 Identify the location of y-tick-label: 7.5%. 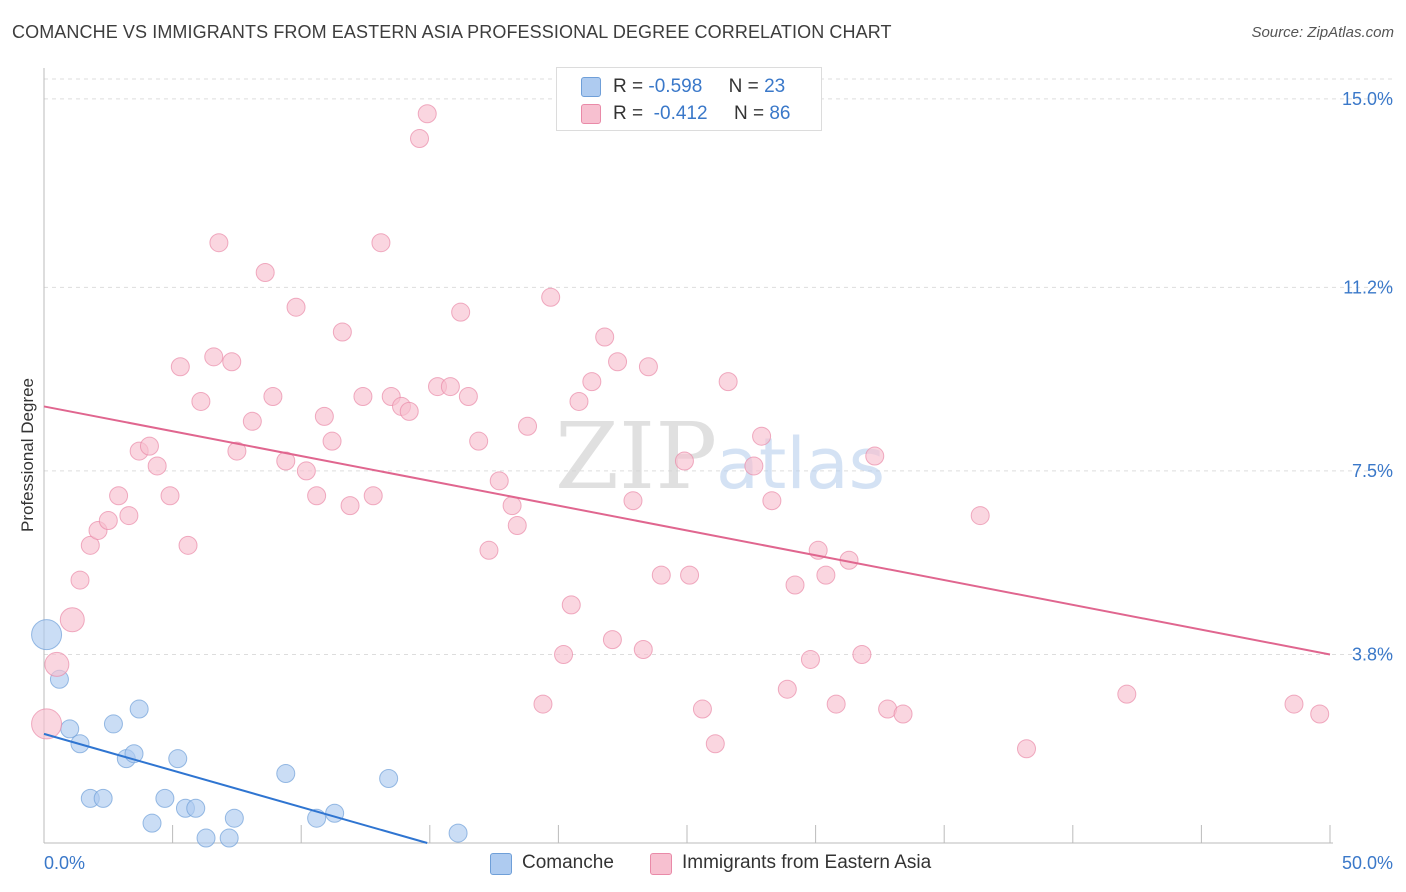
(1372, 471).